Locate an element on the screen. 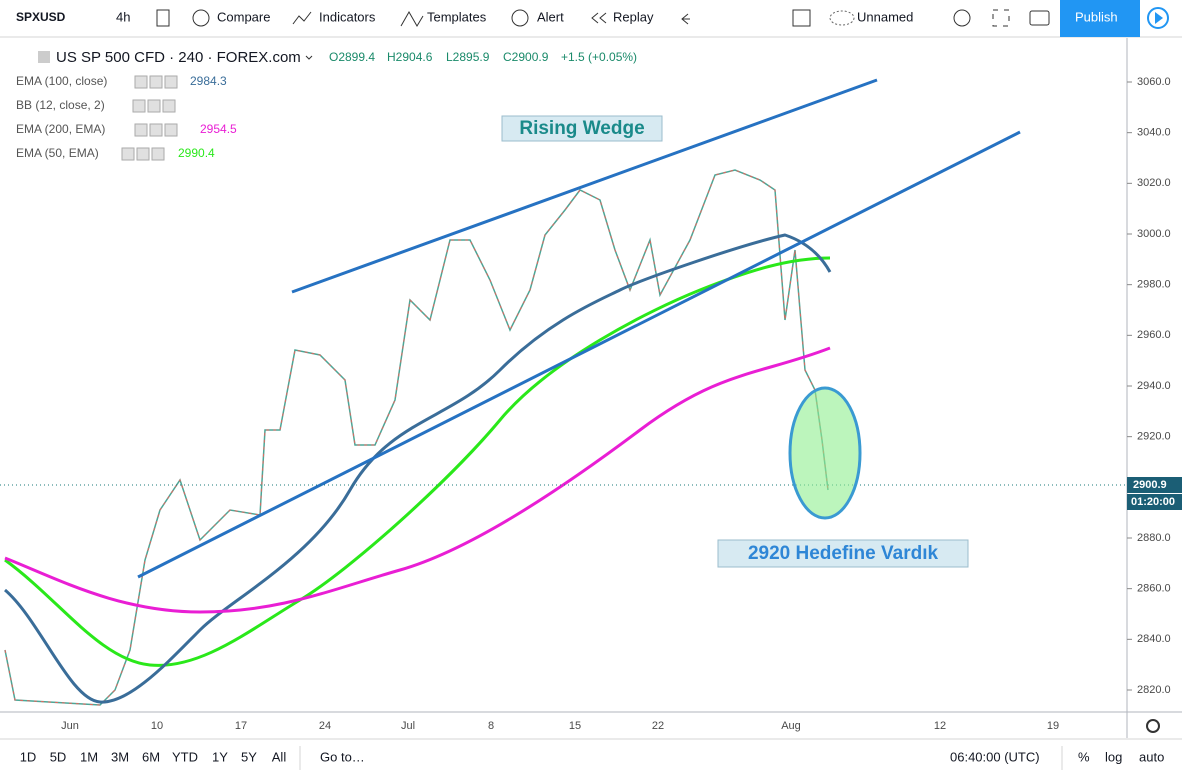 Image resolution: width=1182 pixels, height=782 pixels. auto-toggle: auto is located at coordinates (1151, 756).